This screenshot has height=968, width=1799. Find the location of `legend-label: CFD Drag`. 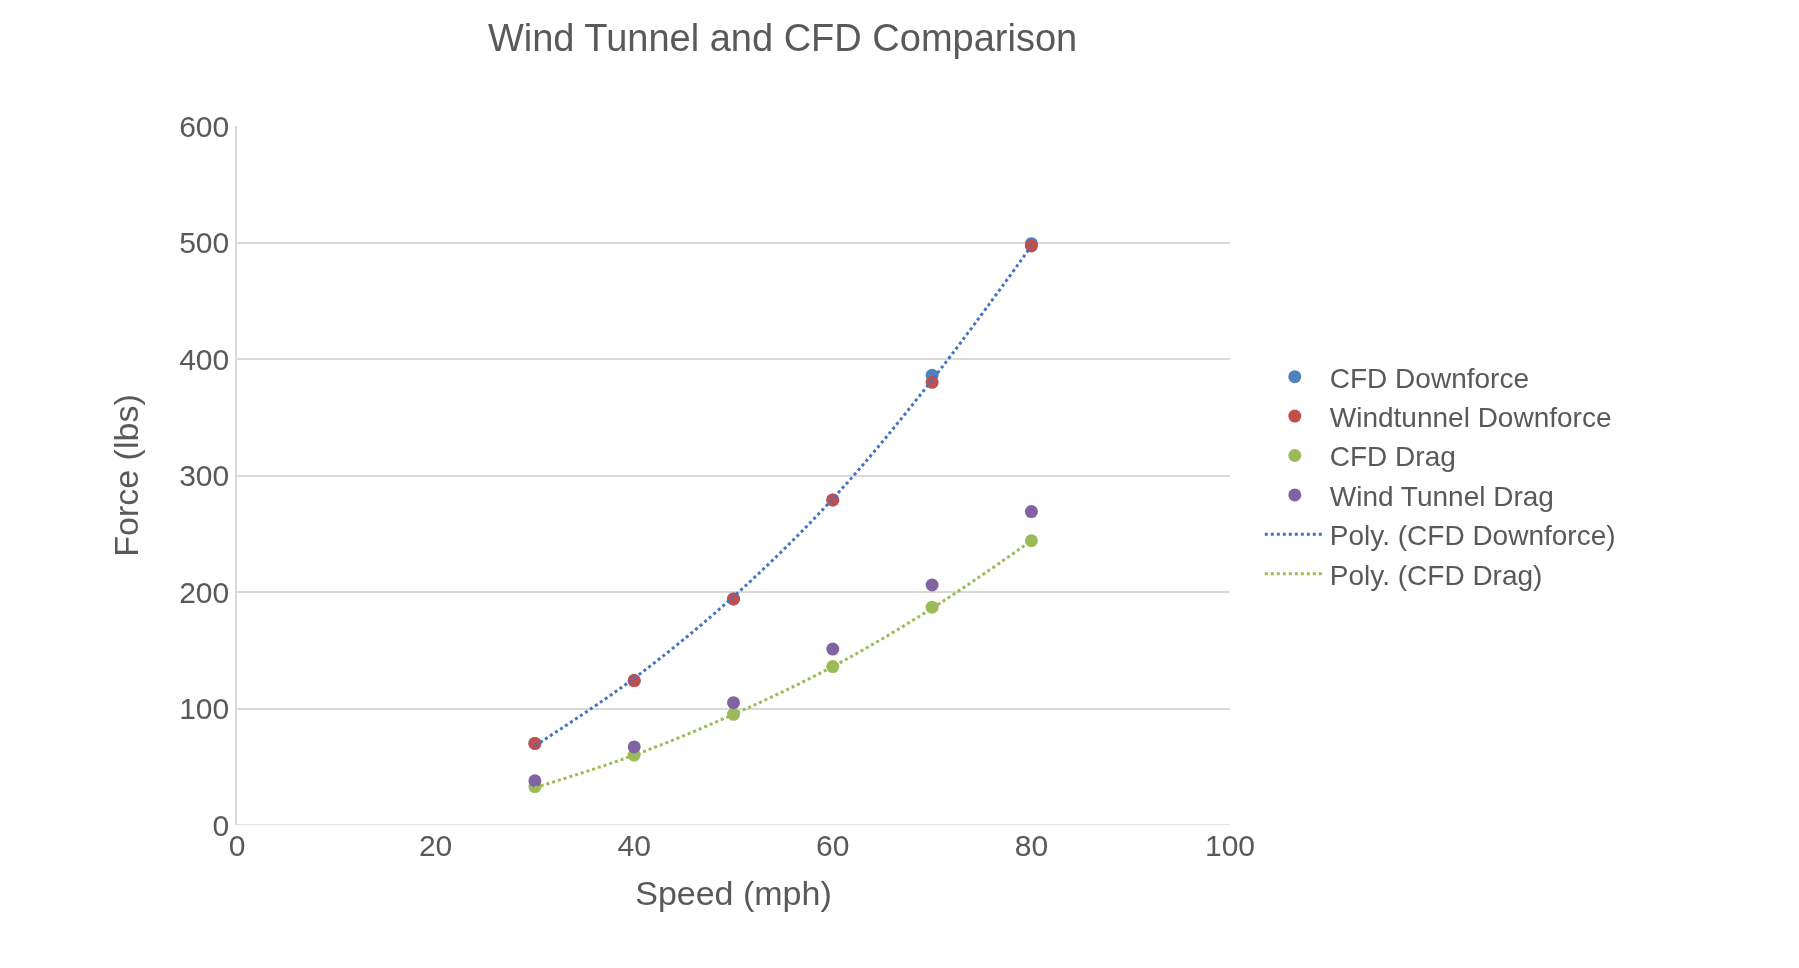

legend-label: CFD Drag is located at coordinates (1392, 457).